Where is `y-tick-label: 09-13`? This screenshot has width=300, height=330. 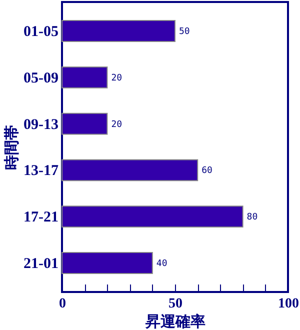 y-tick-label: 09-13 is located at coordinates (41, 124).